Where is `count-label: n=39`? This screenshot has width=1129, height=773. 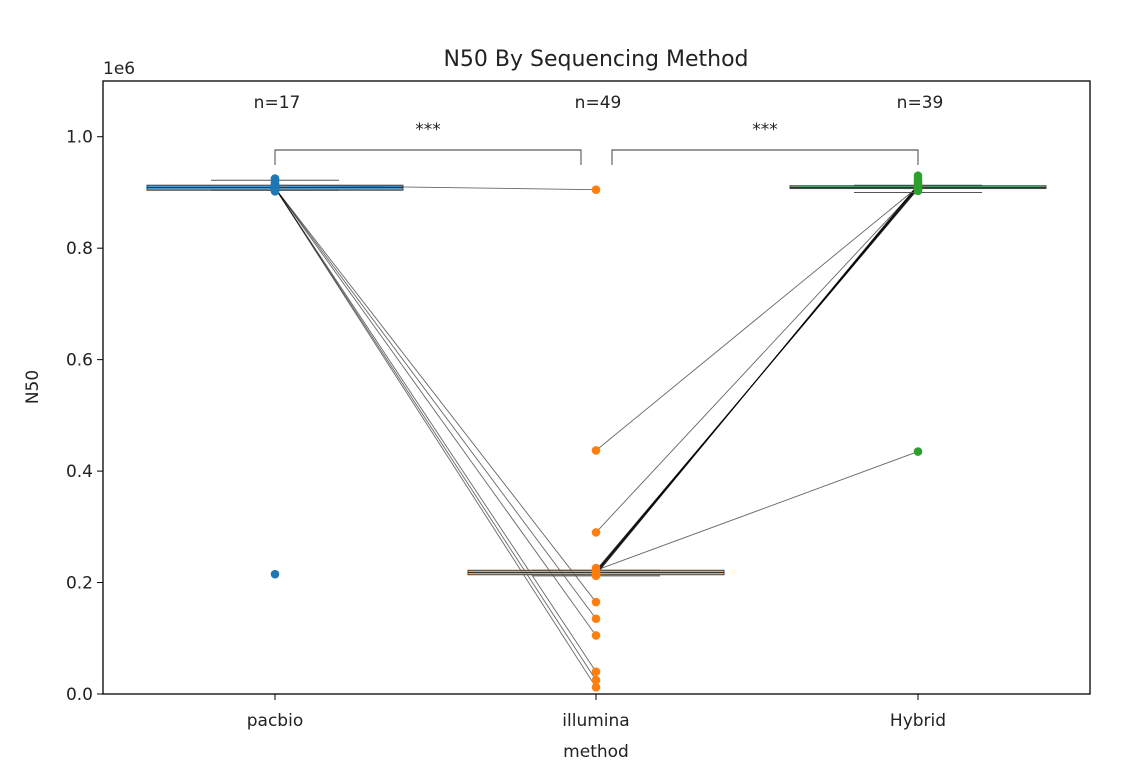 count-label: n=39 is located at coordinates (920, 103).